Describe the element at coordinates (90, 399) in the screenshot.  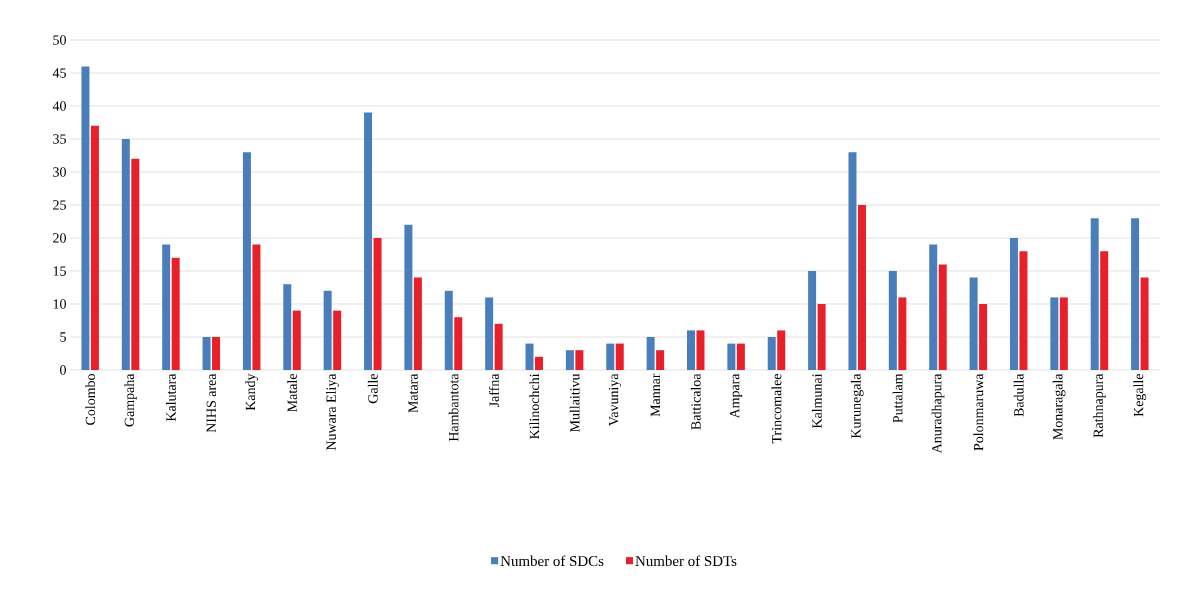
I see `x-tick-label: Colombo` at that location.